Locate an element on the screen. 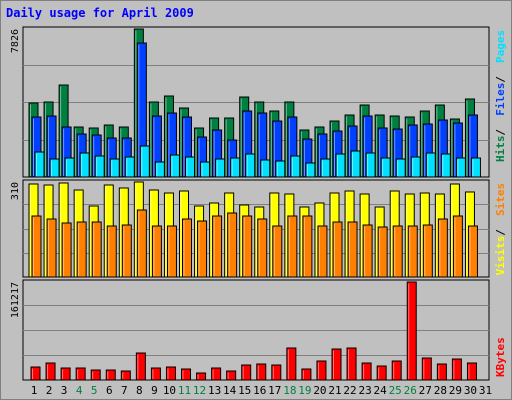 The image size is (512, 400). chart-title: Daily usage for April 2009 is located at coordinates (100, 13).